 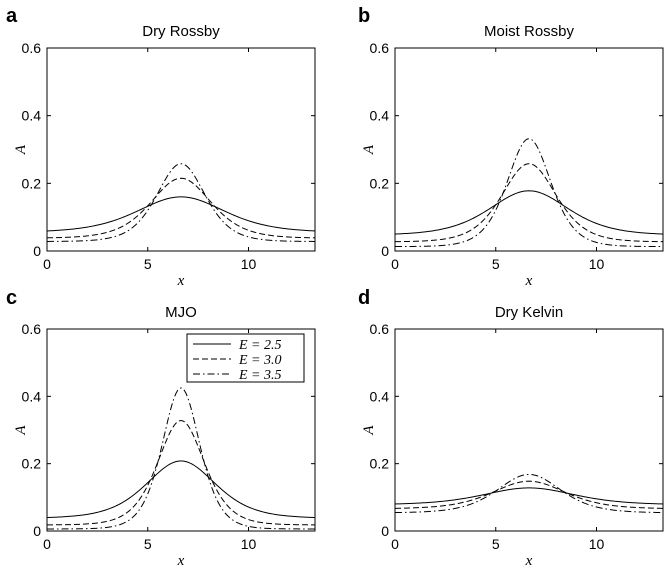 What do you see at coordinates (181, 31) in the screenshot?
I see `panel-title: Dry Rossby` at bounding box center [181, 31].